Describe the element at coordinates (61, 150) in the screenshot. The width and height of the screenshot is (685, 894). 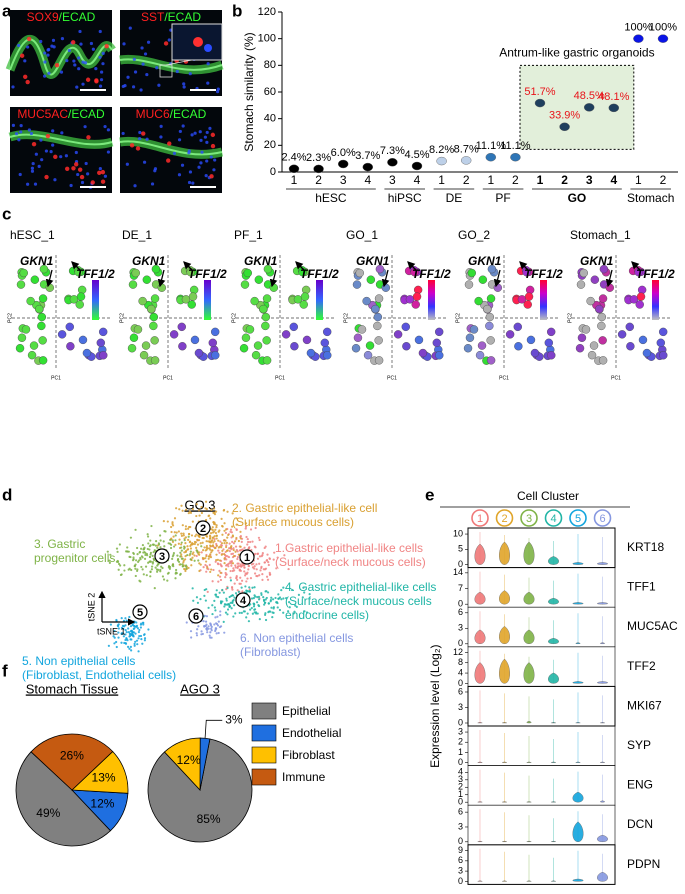
I see `micrograph` at that location.